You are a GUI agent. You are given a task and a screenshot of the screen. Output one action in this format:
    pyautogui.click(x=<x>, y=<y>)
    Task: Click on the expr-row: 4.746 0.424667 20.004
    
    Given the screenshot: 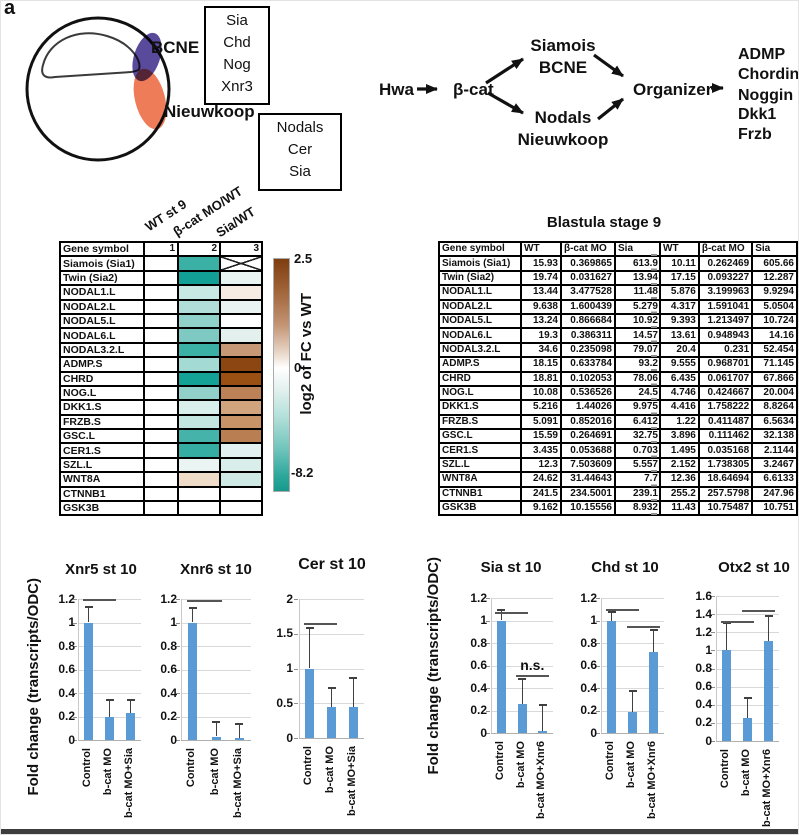 What is the action you would take?
    pyautogui.click(x=728, y=393)
    